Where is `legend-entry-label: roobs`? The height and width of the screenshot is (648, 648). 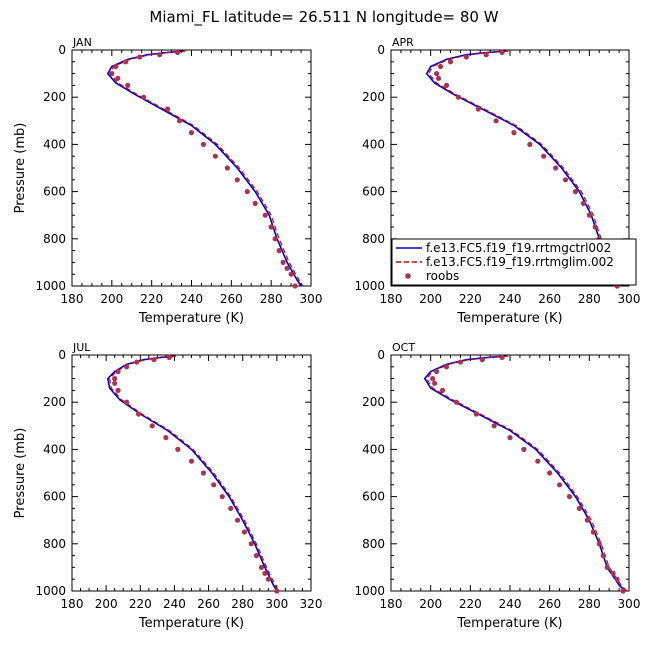 legend-entry-label: roobs is located at coordinates (442, 276).